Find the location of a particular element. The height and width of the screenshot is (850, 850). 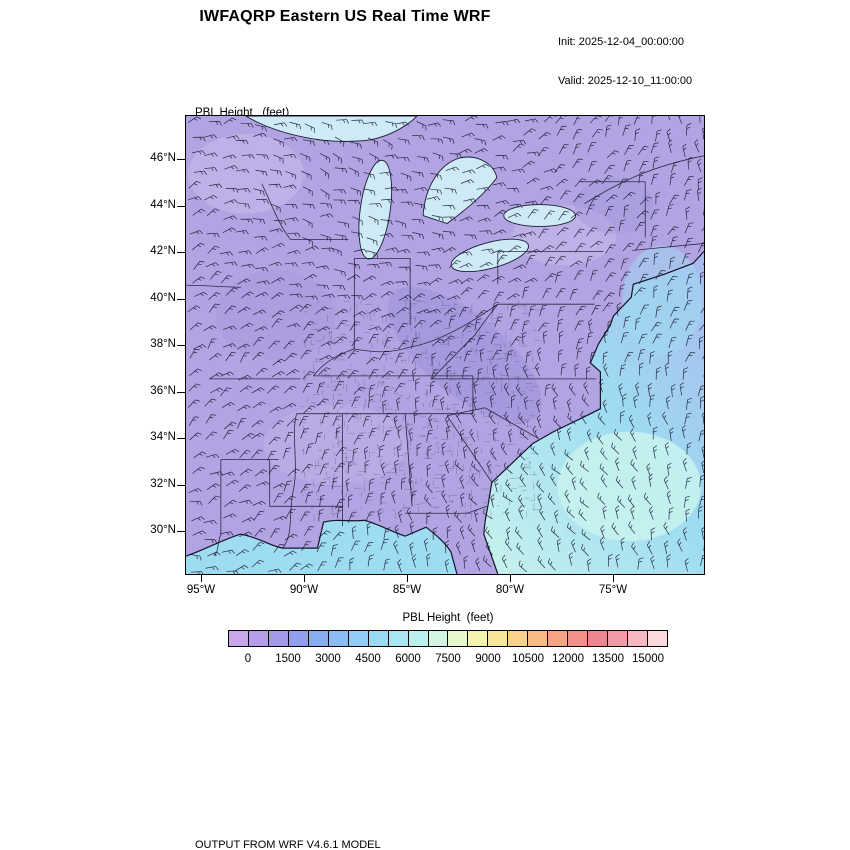

lat-tick-label: 36°N is located at coordinates (163, 390).